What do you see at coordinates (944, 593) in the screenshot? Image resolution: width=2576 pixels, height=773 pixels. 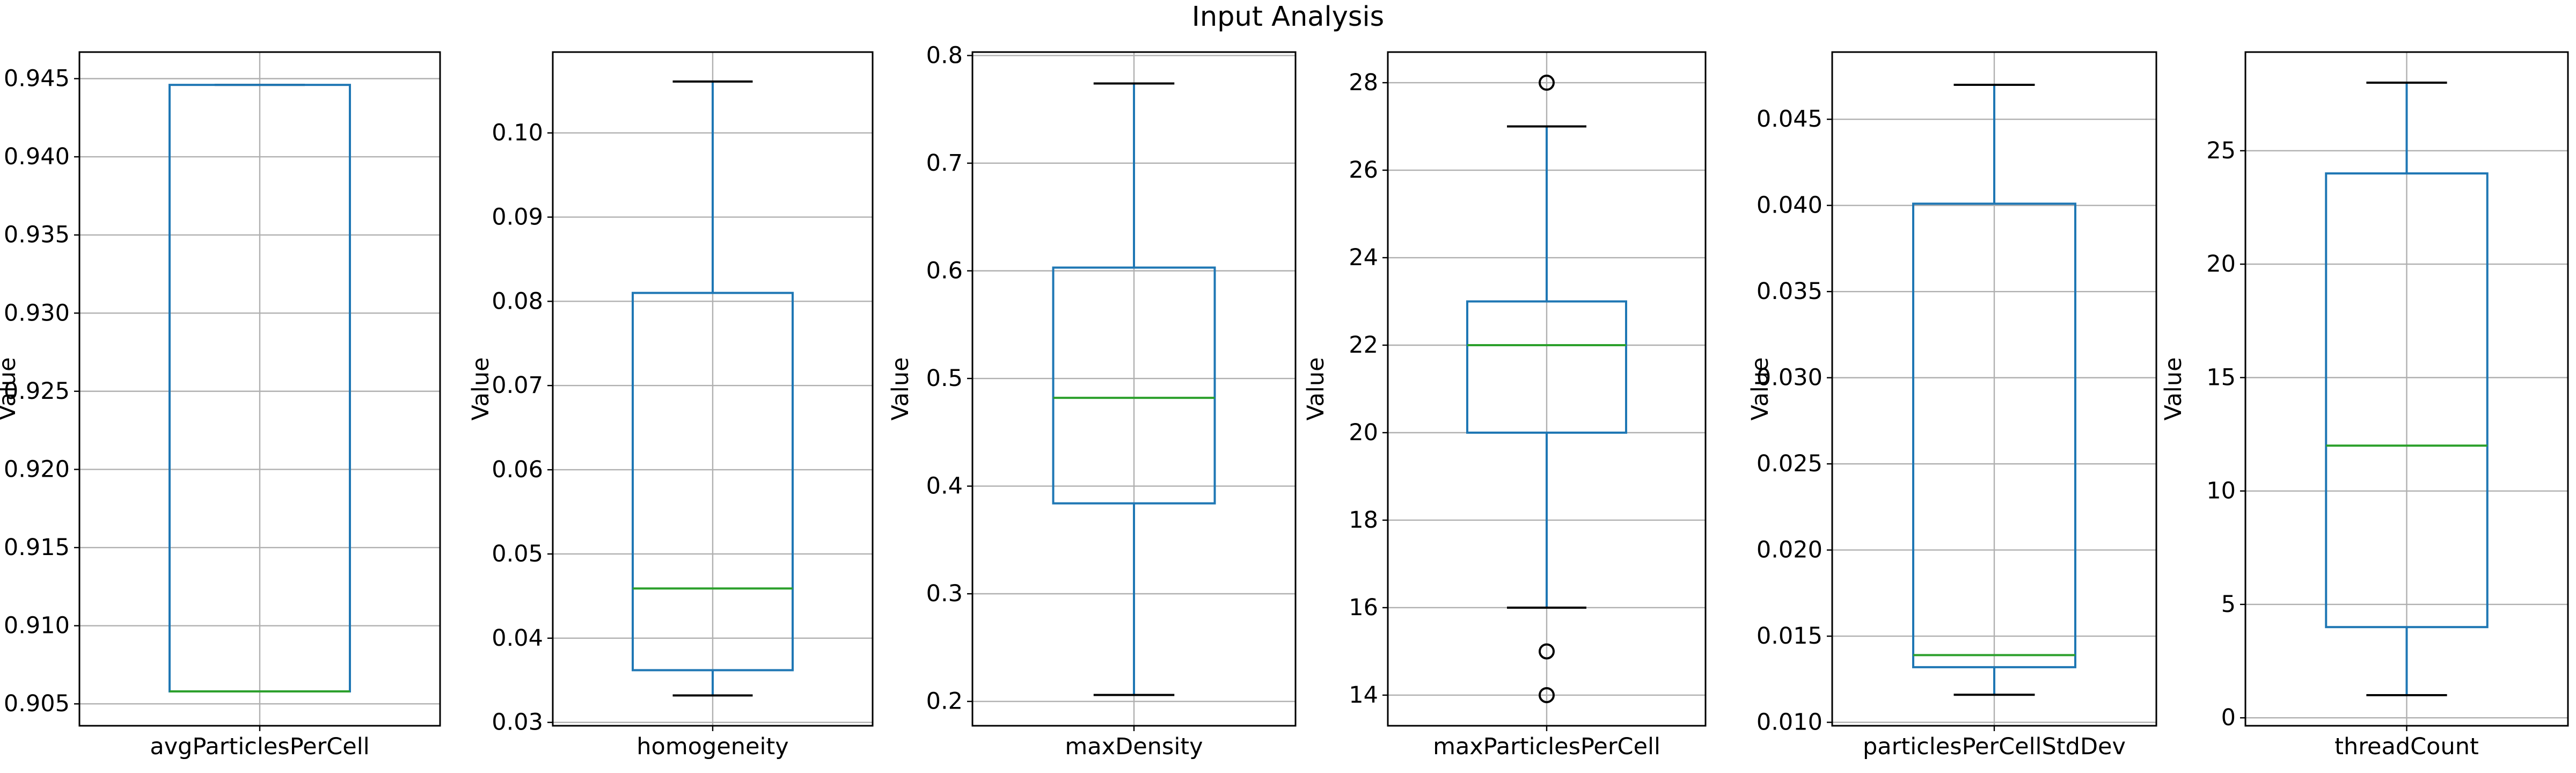 I see `y-tick-label: 0.3` at bounding box center [944, 593].